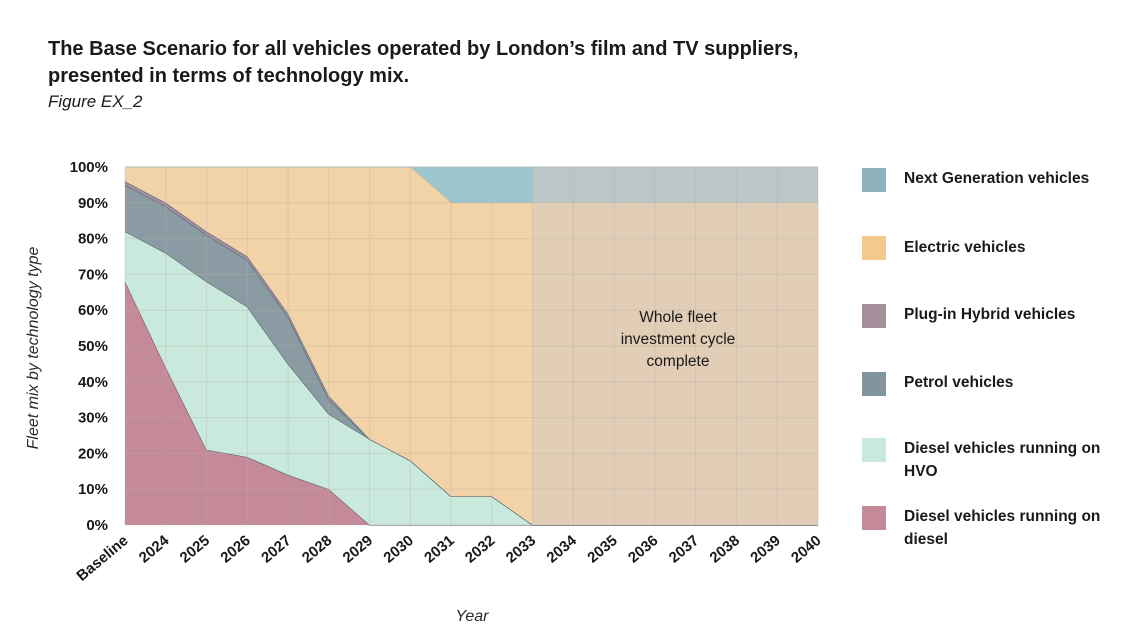  Describe the element at coordinates (398, 549) in the screenshot. I see `x-tick-label: 2030` at that location.